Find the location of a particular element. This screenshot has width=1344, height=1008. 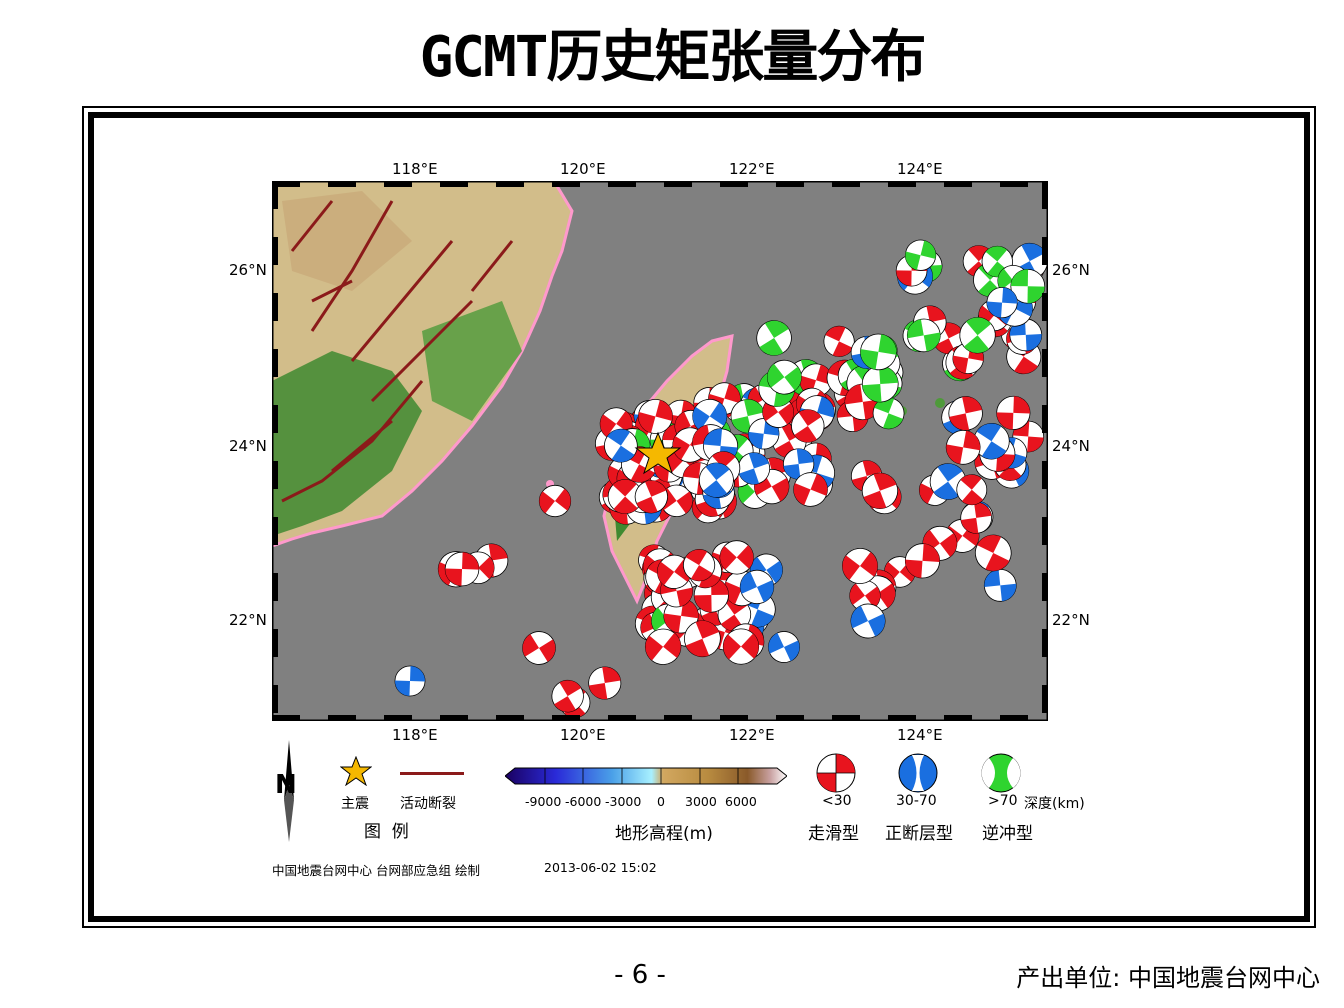

depth-label-intermediate: 30-70 is located at coordinates (916, 801).